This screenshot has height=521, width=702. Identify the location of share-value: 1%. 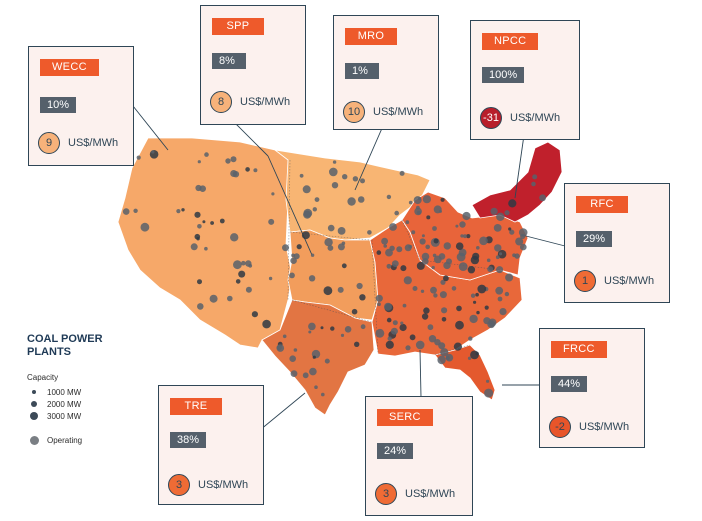
(362, 71).